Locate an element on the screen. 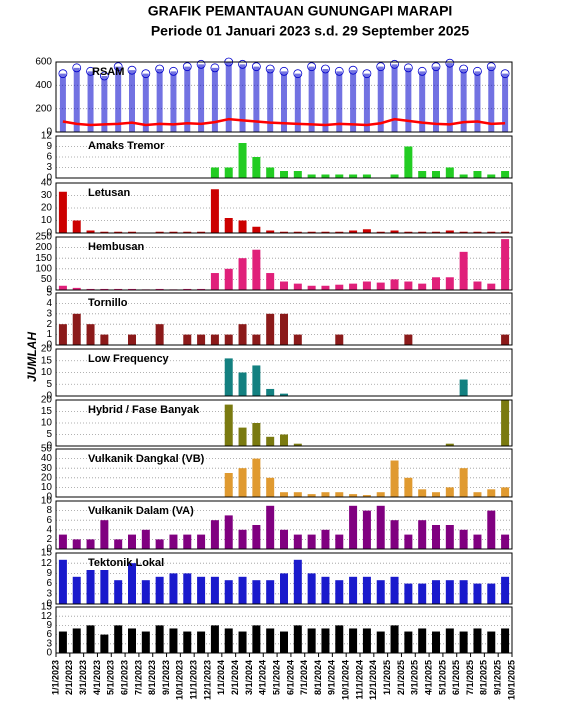 This screenshot has width=566, height=724. x-tick-label: 9/1/2025 is located at coordinates (498, 677).